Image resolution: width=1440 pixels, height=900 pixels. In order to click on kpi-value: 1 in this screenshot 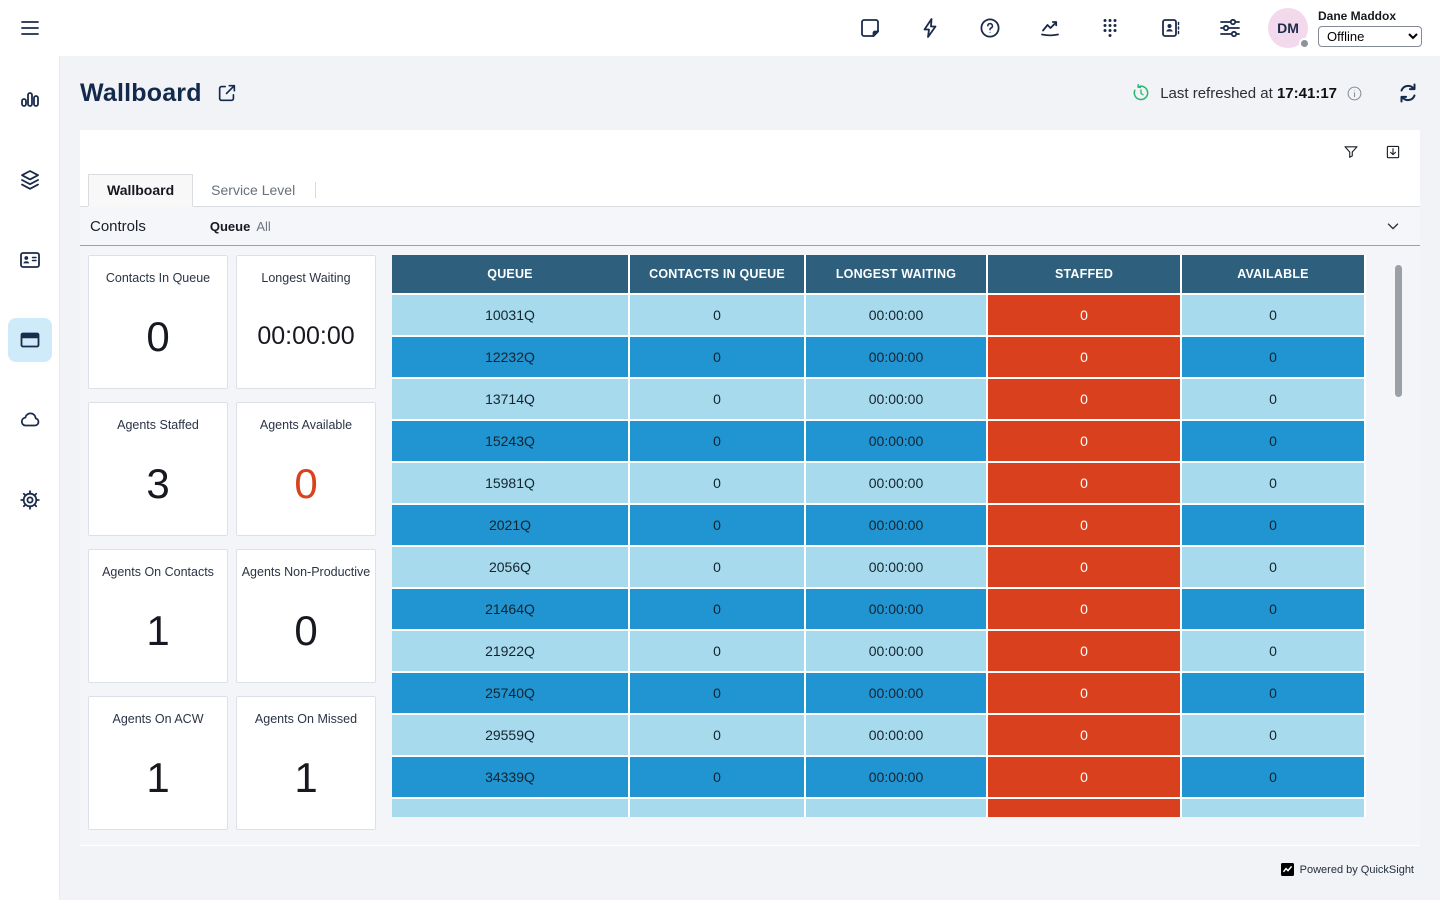, I will do `click(158, 777)`.